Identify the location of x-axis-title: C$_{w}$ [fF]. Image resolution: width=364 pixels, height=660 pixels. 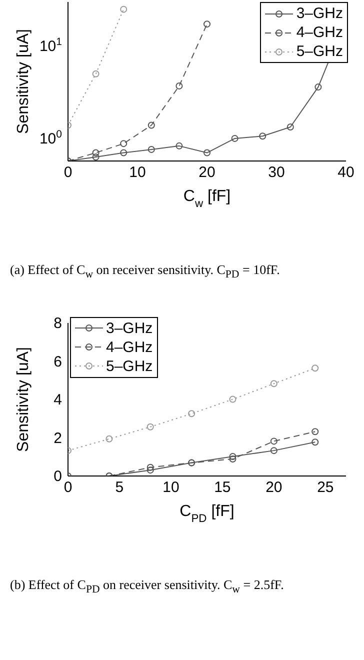
(207, 199).